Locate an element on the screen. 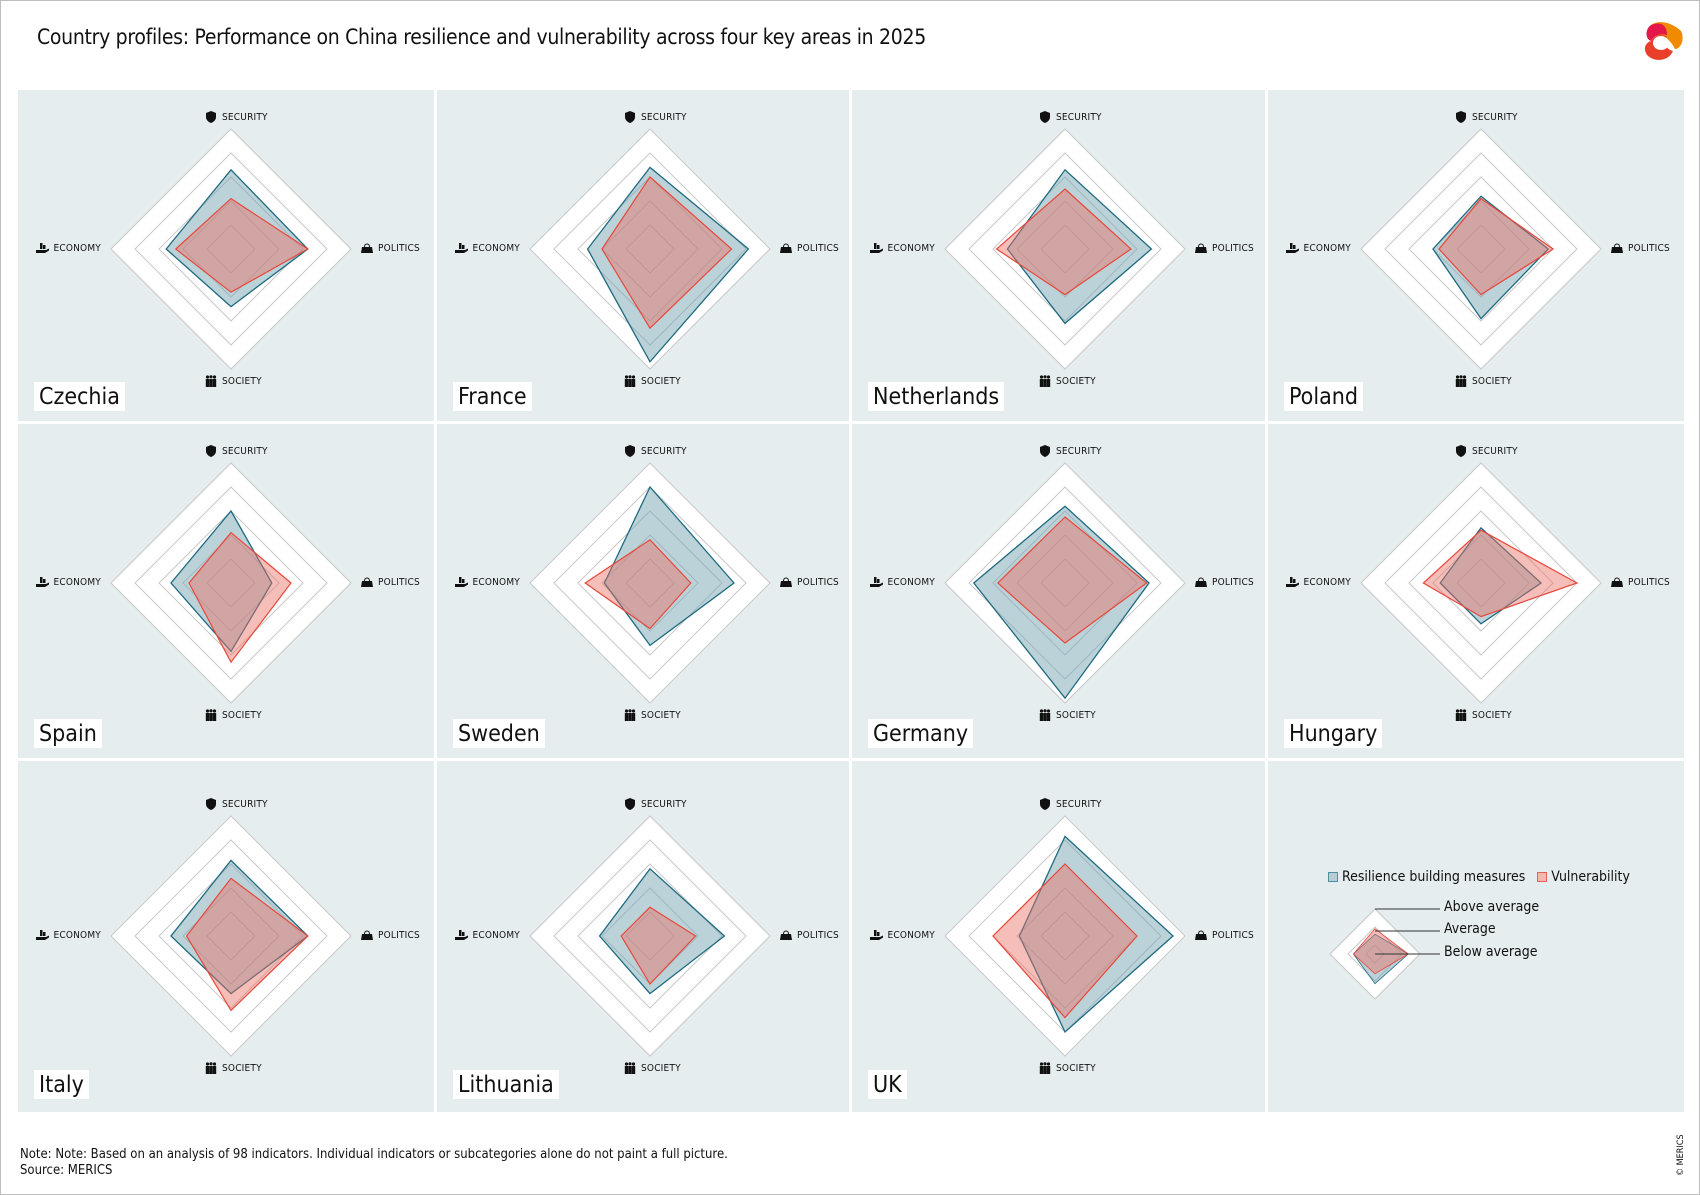  country-name: Netherlands is located at coordinates (936, 396).